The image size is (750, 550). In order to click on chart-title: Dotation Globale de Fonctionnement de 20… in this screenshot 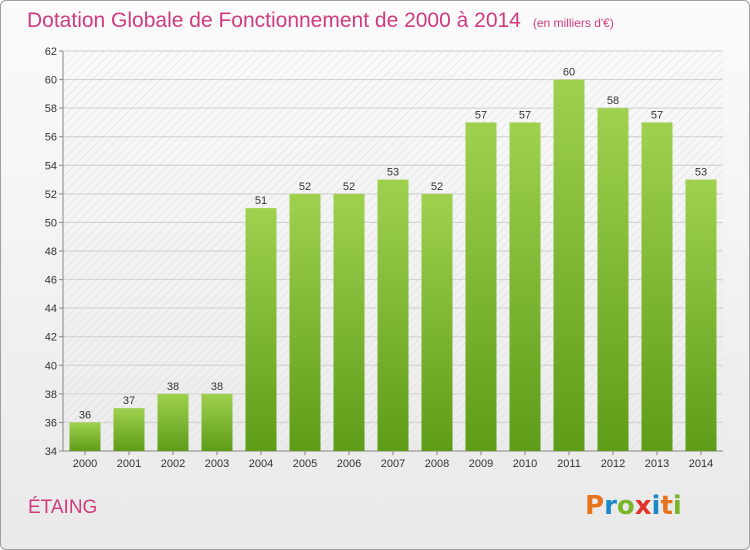, I will do `click(320, 21)`.